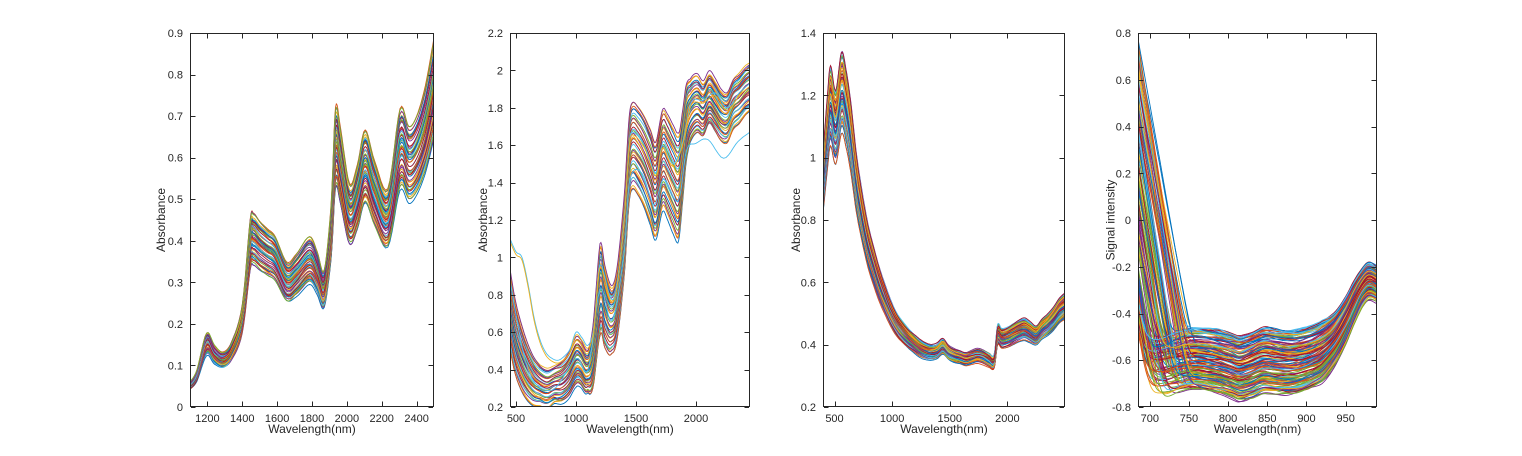 The height and width of the screenshot is (456, 1522). What do you see at coordinates (500, 258) in the screenshot?
I see `y-tick-label: 1` at bounding box center [500, 258].